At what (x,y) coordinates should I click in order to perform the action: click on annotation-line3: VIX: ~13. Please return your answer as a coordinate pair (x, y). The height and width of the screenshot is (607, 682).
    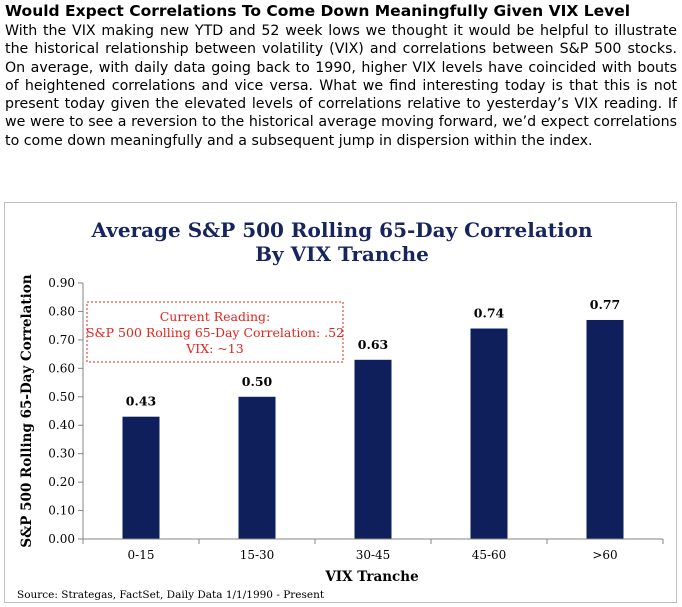
    Looking at the image, I should click on (214, 348).